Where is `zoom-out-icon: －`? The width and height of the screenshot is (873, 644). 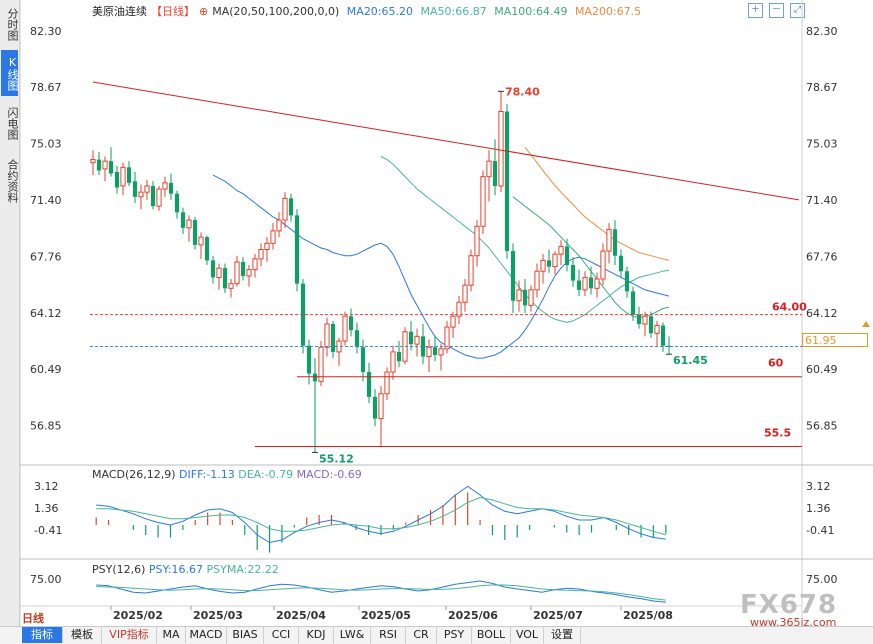 zoom-out-icon: － is located at coordinates (776, 10).